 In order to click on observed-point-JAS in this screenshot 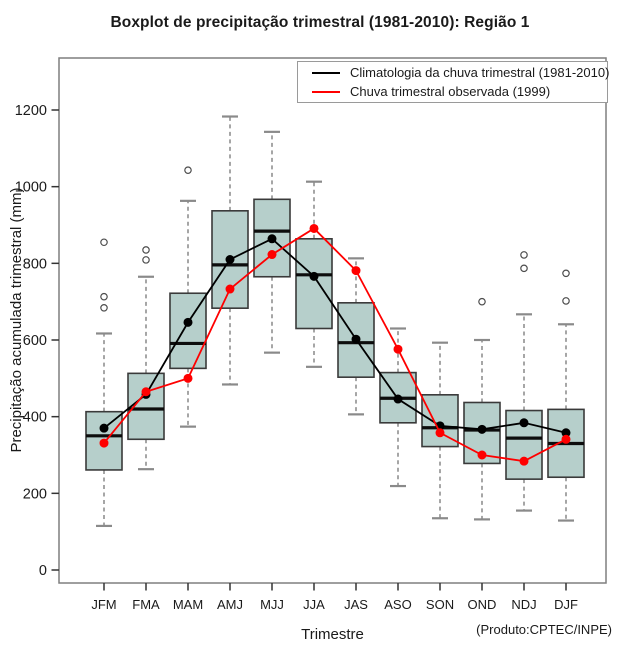, I will do `click(356, 271)`.